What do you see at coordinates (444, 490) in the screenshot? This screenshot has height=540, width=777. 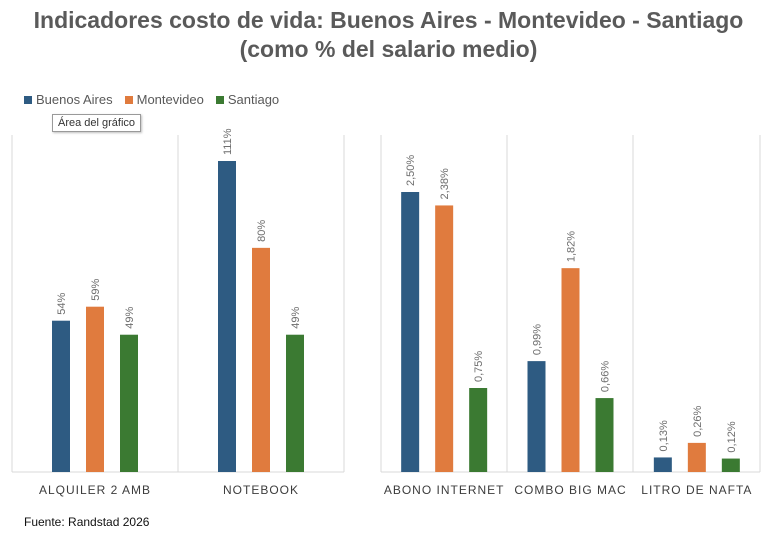 I see `category-label: ABONO INTERNET` at bounding box center [444, 490].